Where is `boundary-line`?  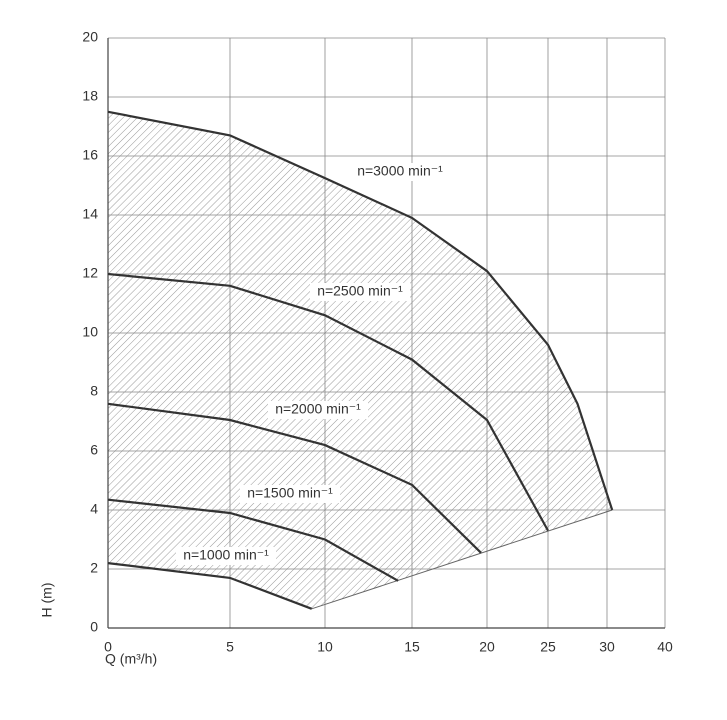 boundary-line is located at coordinates (462, 559).